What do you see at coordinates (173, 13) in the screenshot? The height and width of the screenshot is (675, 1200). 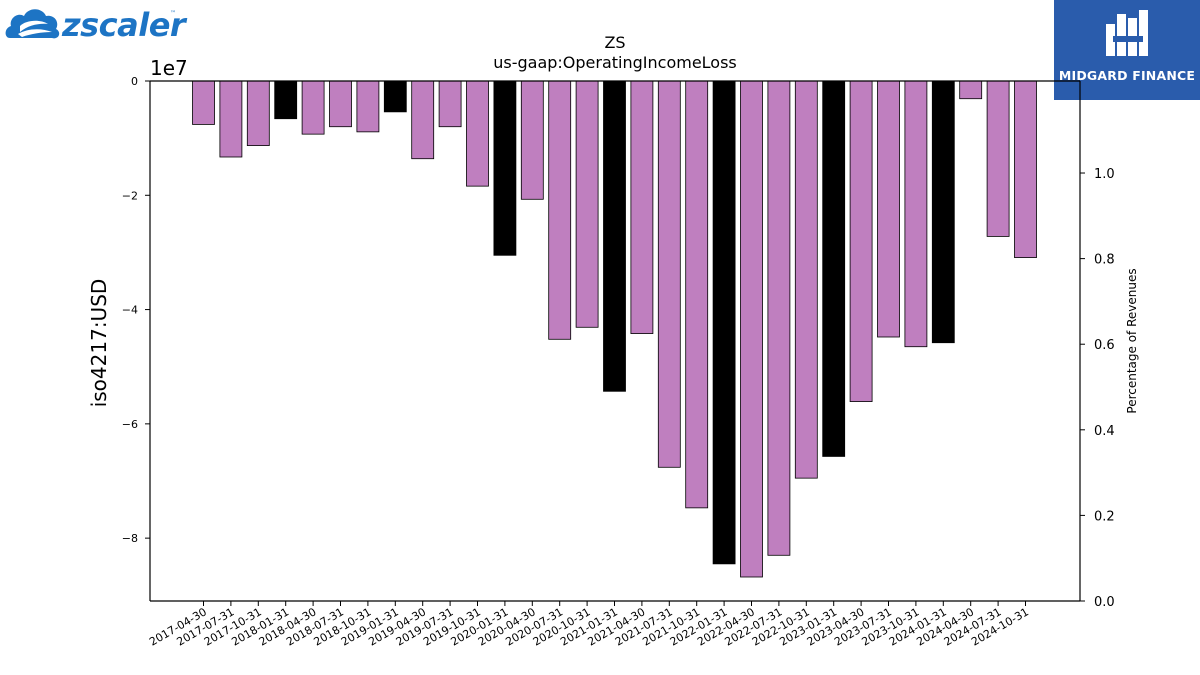 I see `trademark-mark: ™` at bounding box center [173, 13].